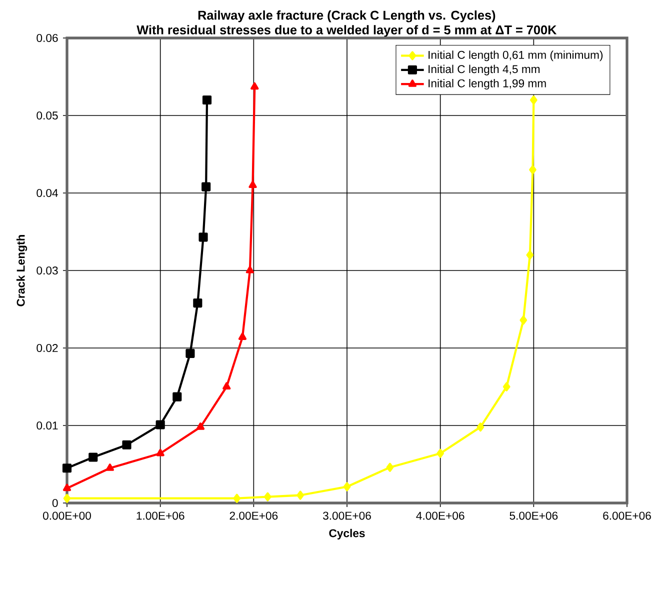 The image size is (657, 597). I want to click on x-tick-label: 5.00E+06, so click(534, 516).